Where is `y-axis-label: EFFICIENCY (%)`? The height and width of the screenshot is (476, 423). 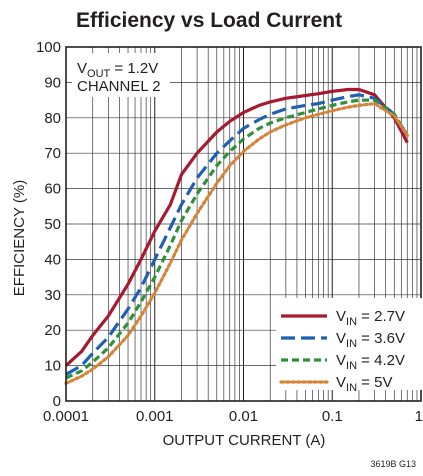 y-axis-label: EFFICIENCY (%) is located at coordinates (19, 238).